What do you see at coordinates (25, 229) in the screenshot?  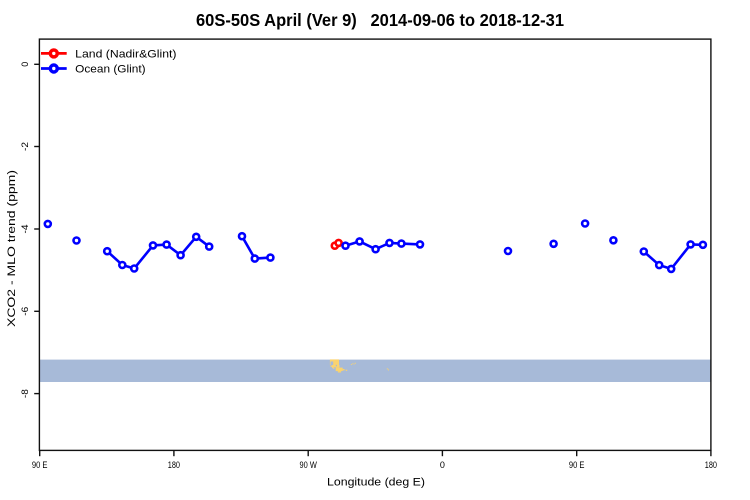 I see `svg-text: -4` at bounding box center [25, 229].